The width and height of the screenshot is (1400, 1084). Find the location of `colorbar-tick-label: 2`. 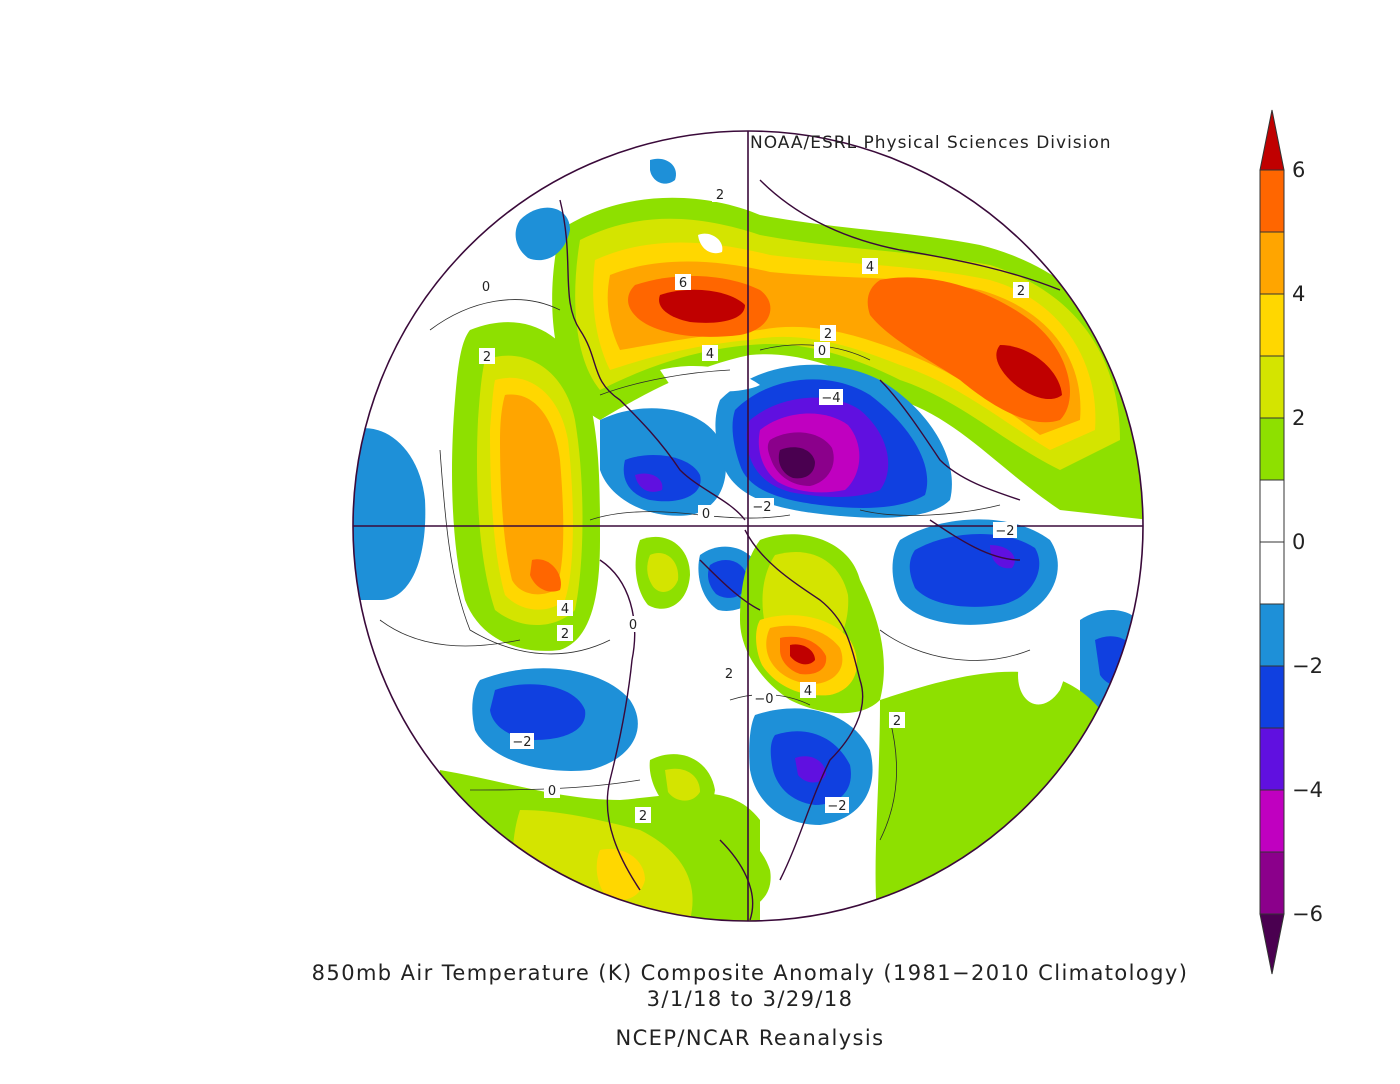

colorbar-tick-label: 2 is located at coordinates (1299, 418).